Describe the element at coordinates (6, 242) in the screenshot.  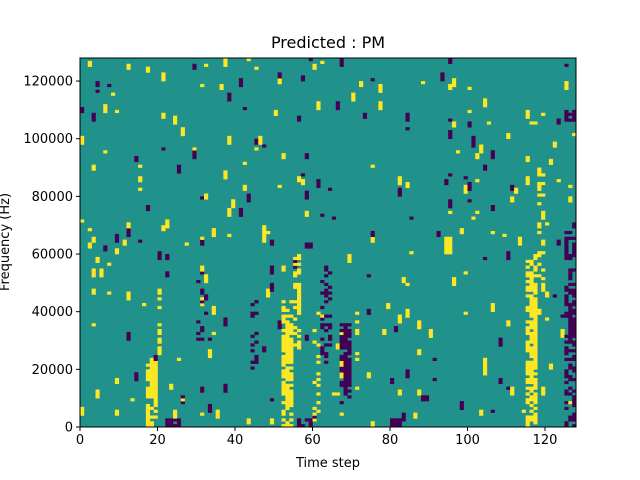
I see `y-axis-label: Frequency (Hz)` at that location.